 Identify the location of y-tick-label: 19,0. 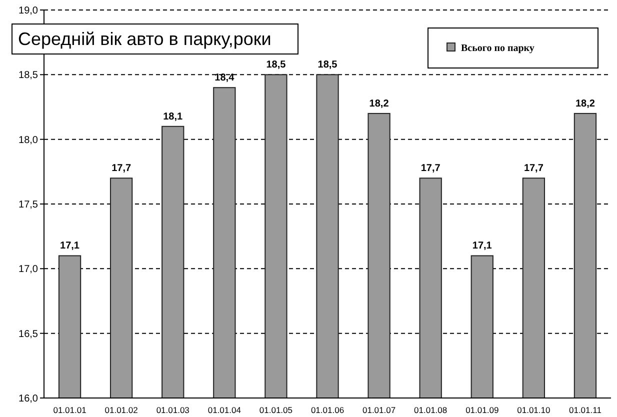
(28, 11).